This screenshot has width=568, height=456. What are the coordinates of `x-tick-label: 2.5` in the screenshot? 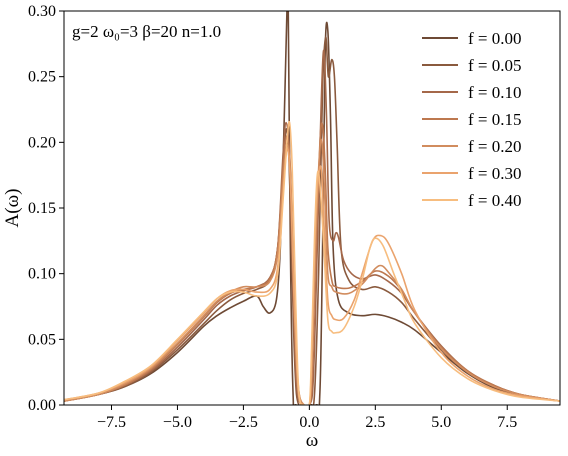 It's located at (375, 422).